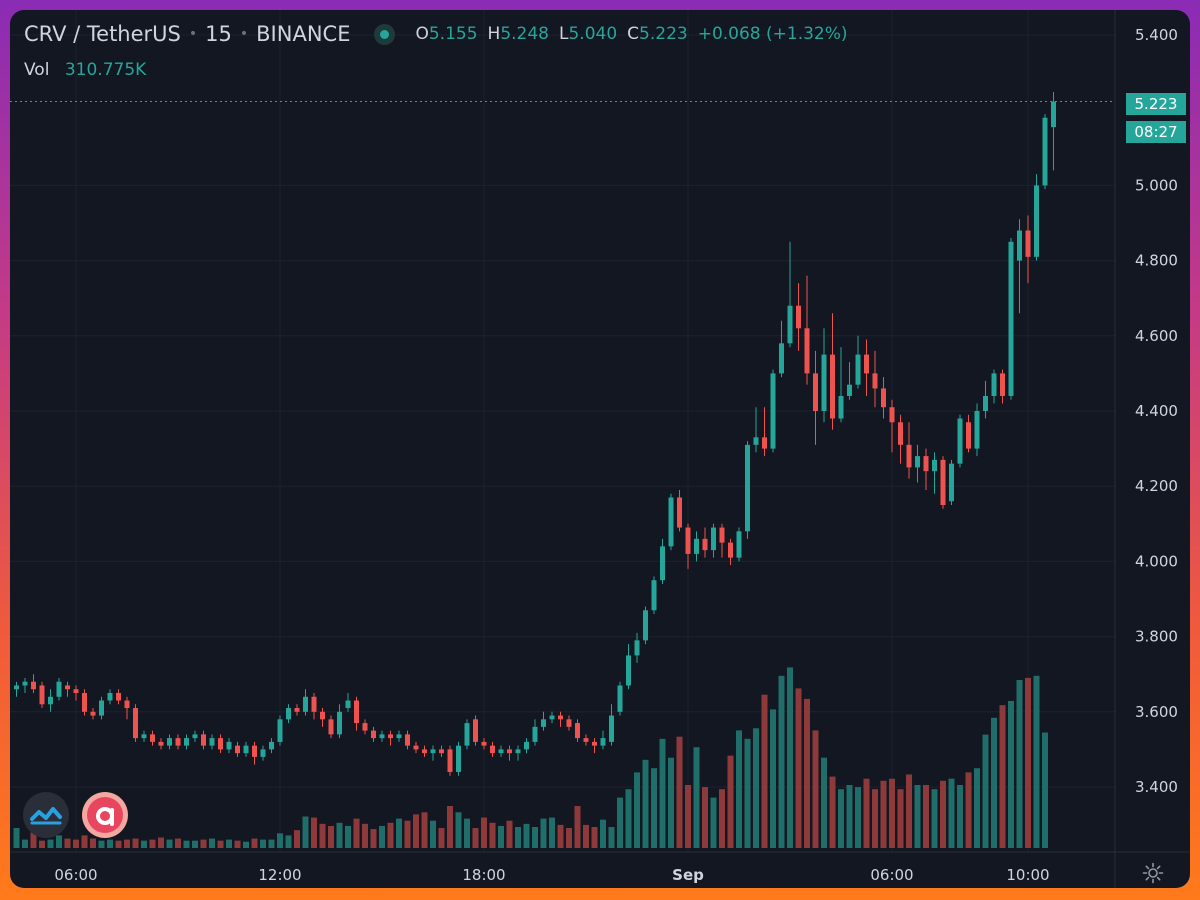 The image size is (1200, 900). Describe the element at coordinates (1156, 787) in the screenshot. I see `price-tick-label: 3.400` at that location.